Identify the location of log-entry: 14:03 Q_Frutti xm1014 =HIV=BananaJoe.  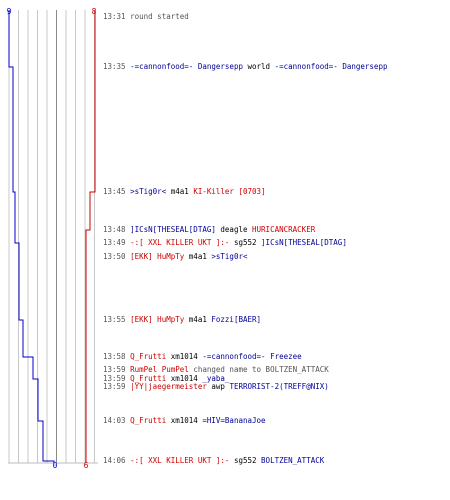
(184, 420).